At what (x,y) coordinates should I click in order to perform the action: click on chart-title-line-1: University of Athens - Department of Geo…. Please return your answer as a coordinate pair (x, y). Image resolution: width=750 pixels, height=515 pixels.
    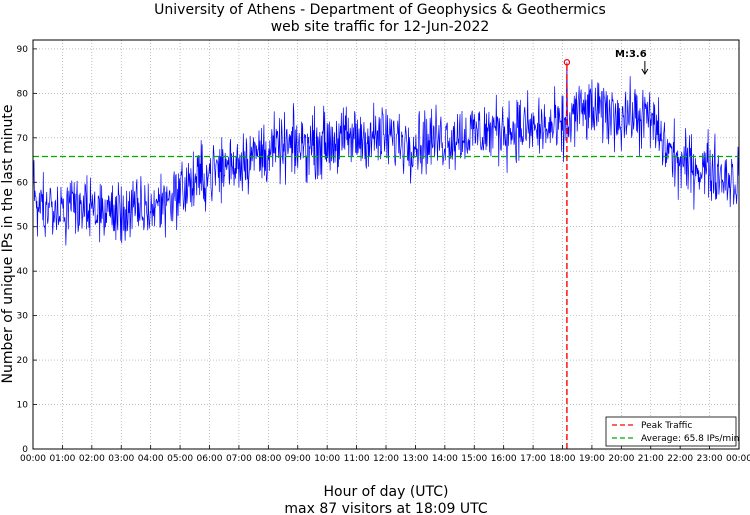
    Looking at the image, I should click on (380, 10).